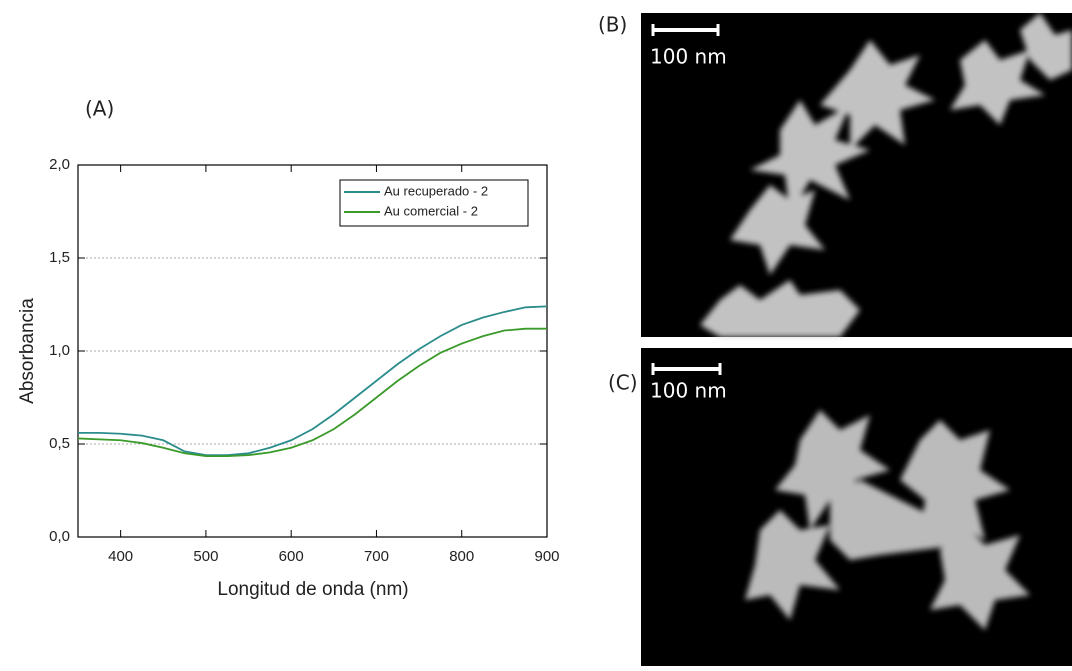  I want to click on panel-label: (C), so click(623, 383).